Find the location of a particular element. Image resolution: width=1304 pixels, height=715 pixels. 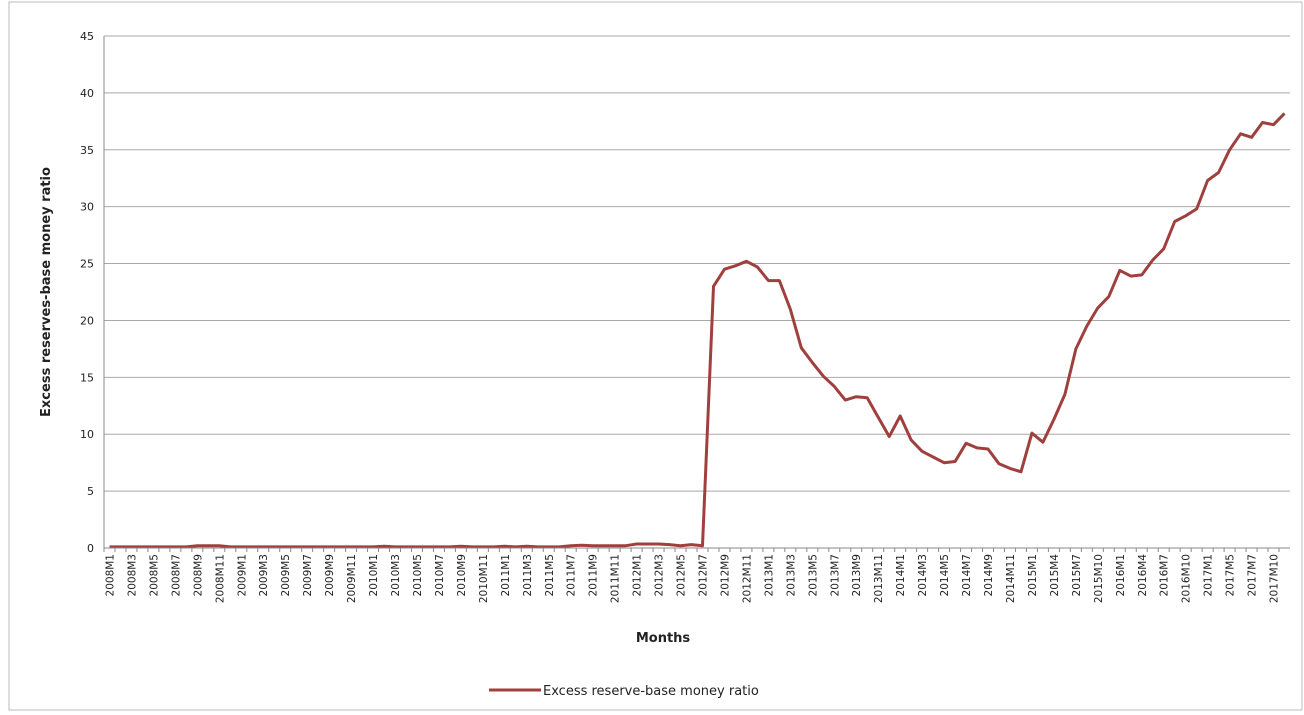

x-tick-label: 2014M7 is located at coordinates (967, 575).